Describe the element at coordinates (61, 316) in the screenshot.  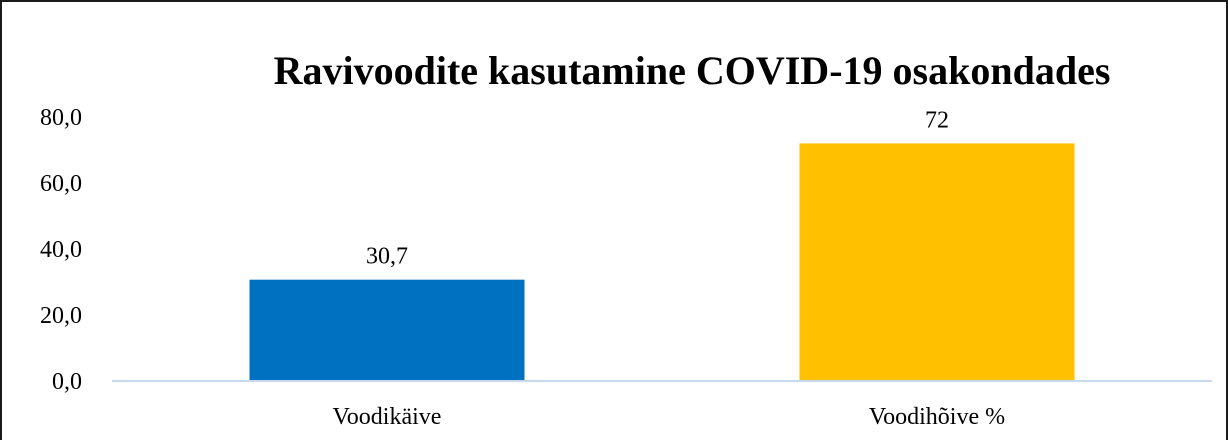
I see `y-tick-label: 20,0` at that location.